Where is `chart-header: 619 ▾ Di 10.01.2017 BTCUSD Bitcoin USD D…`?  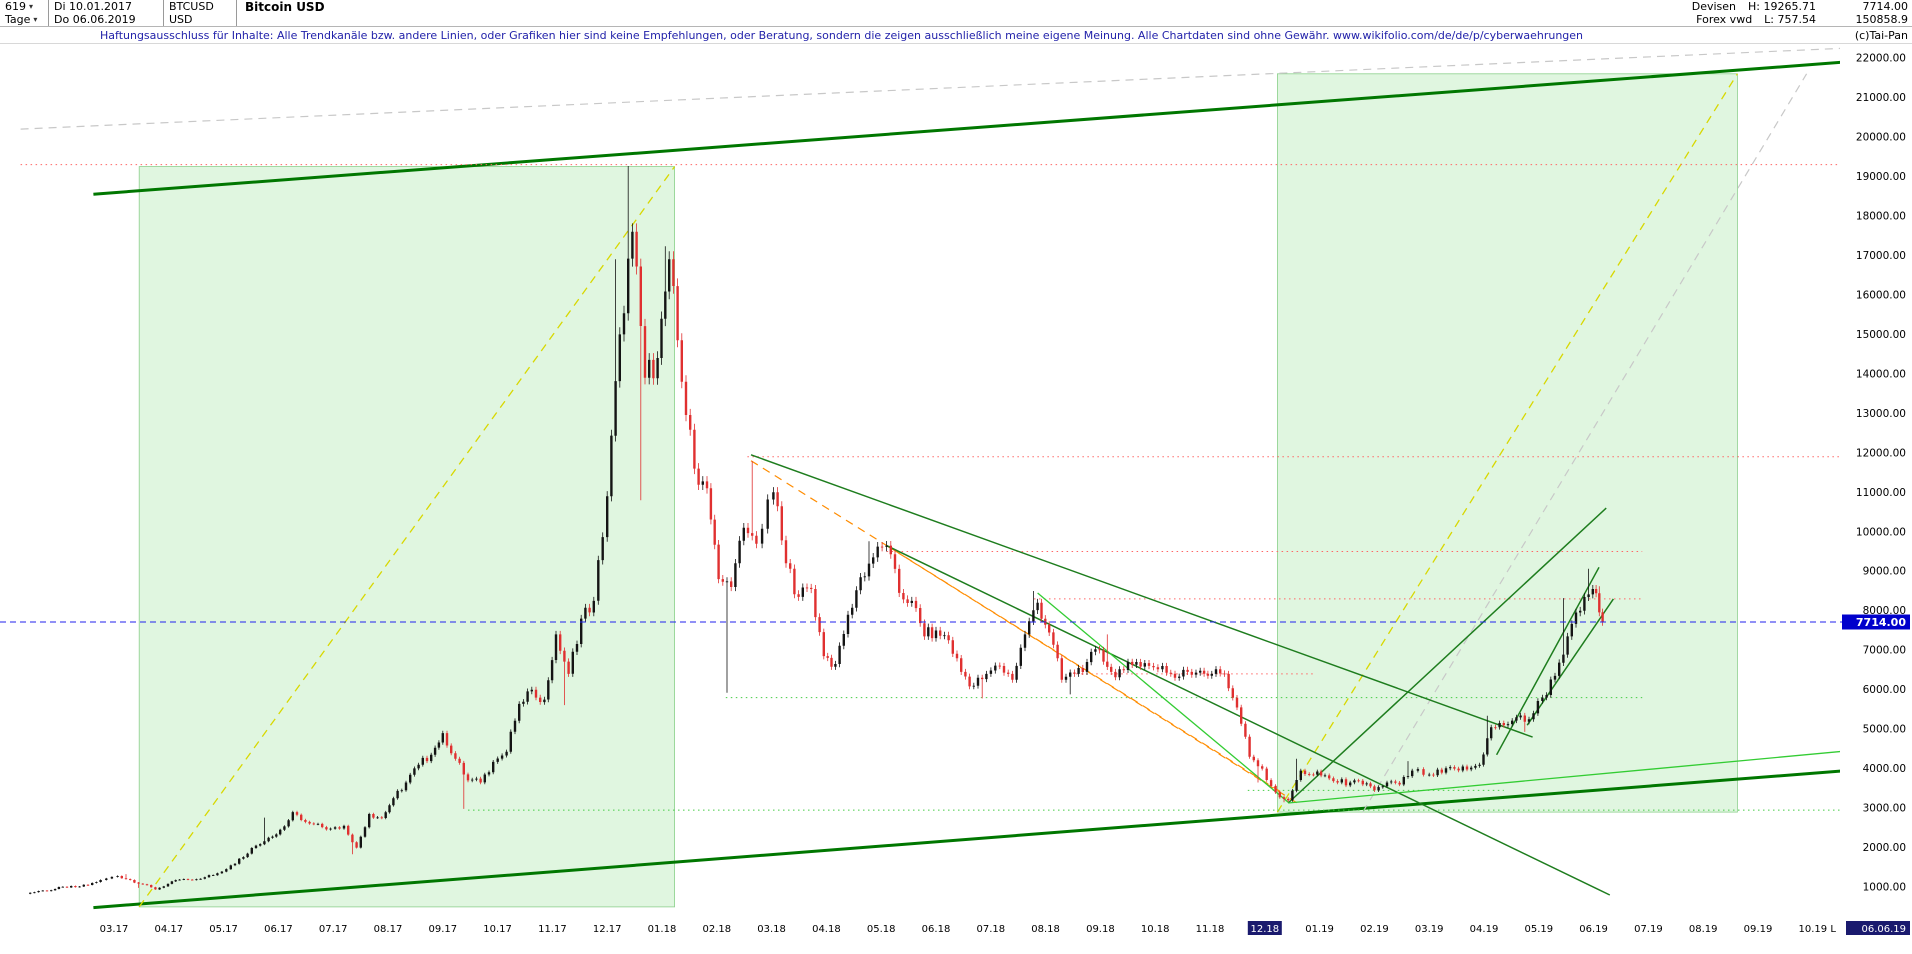 chart-header: 619 ▾ Di 10.01.2017 BTCUSD Bitcoin USD D… is located at coordinates (956, 13).